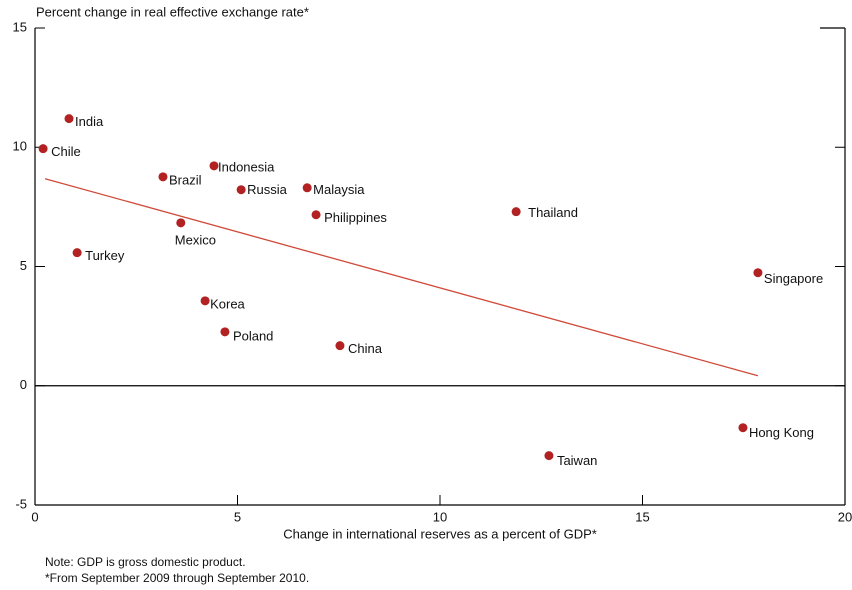 This screenshot has width=852, height=590. Describe the element at coordinates (793, 278) in the screenshot. I see `point-label: Singapore` at that location.